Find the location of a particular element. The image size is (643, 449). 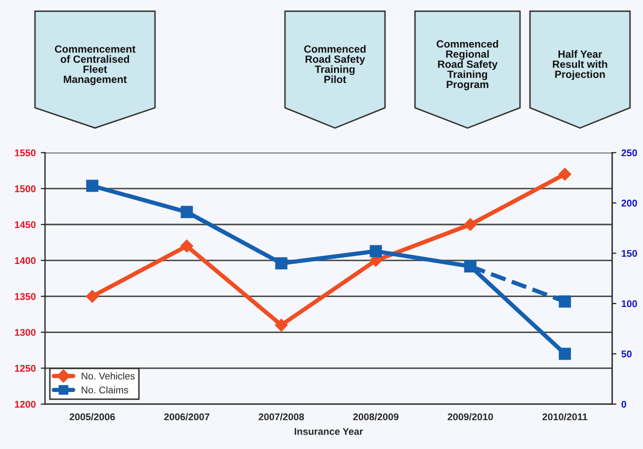

y-tick-label: 1350 is located at coordinates (25, 296).